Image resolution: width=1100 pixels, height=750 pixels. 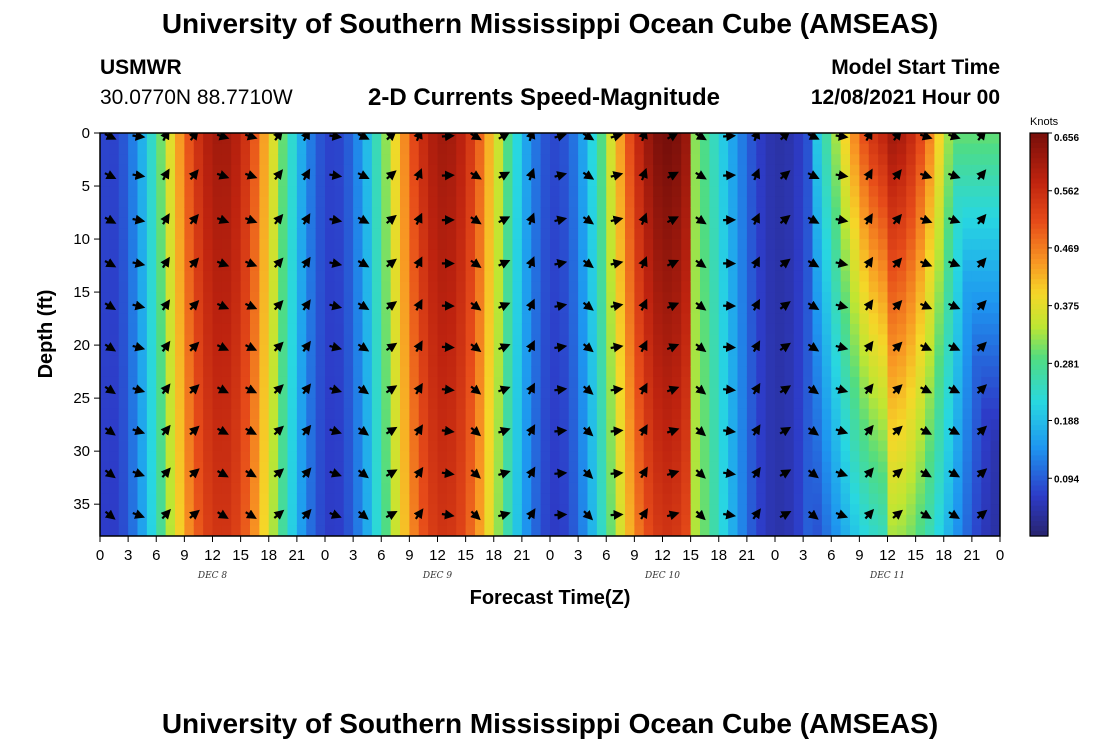 I want to click on x-tick-label: 18, so click(x=493, y=555).